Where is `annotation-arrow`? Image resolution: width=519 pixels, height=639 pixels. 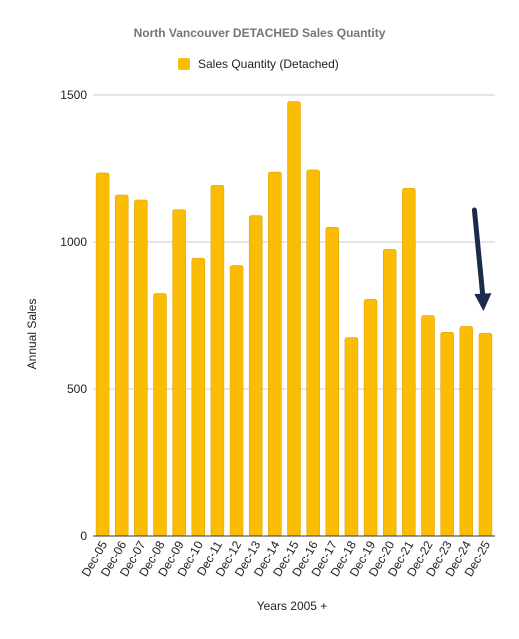 annotation-arrow is located at coordinates (481, 259).